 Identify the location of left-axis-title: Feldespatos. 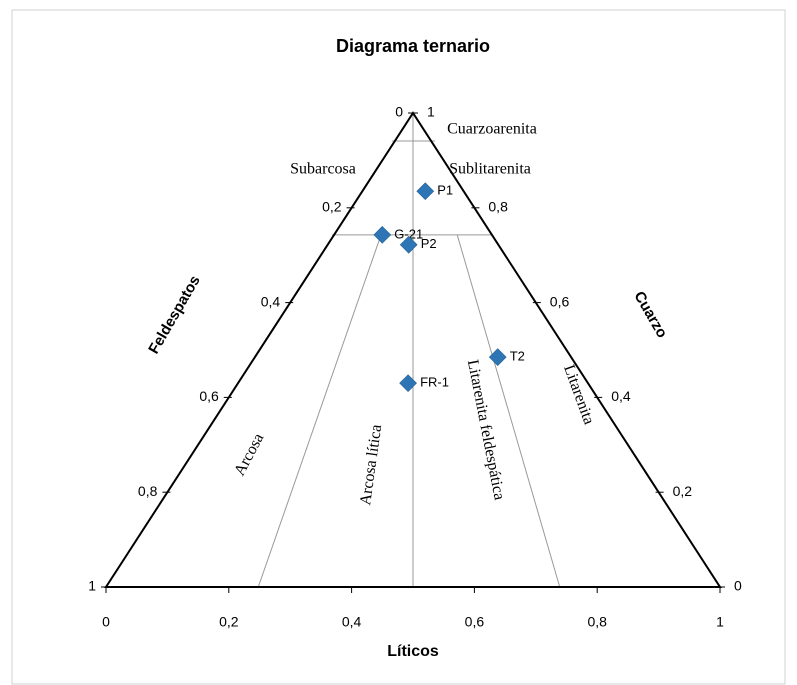
(174, 315).